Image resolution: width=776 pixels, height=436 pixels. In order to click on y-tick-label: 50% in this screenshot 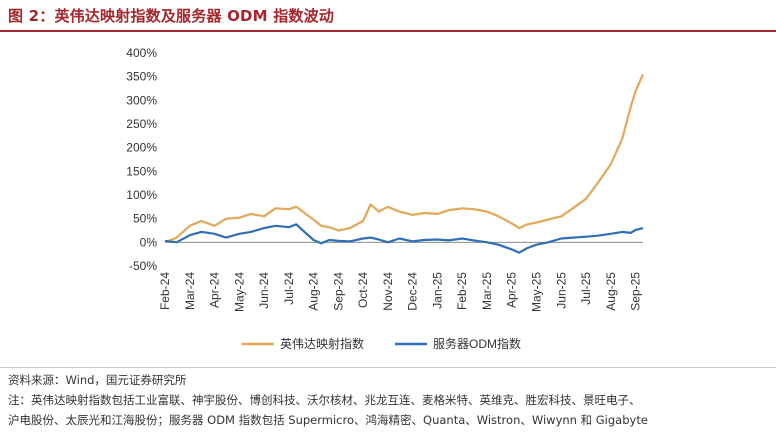, I will do `click(145, 219)`.